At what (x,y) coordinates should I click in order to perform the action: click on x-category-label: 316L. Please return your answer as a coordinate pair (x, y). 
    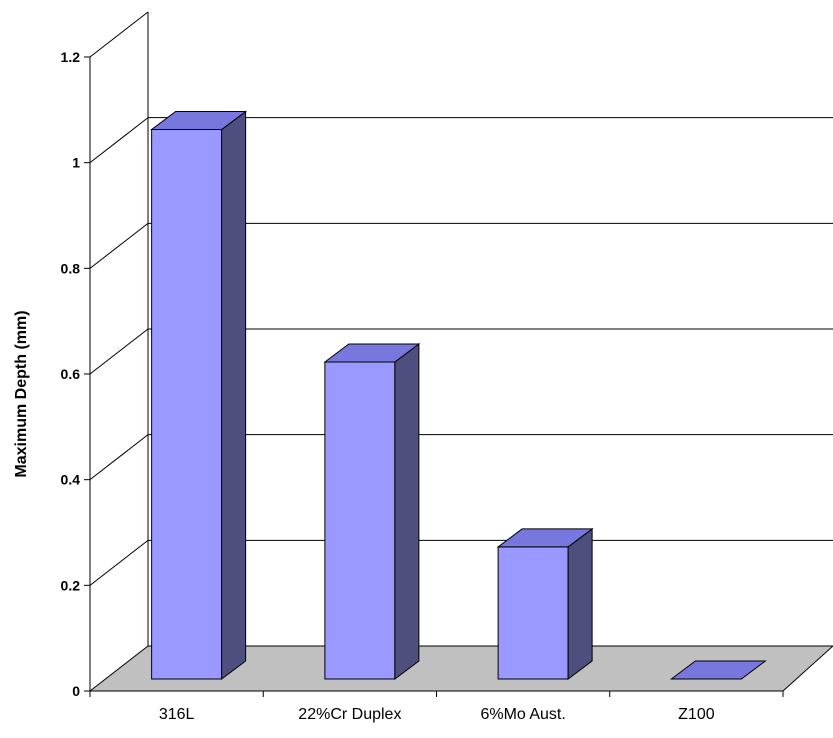
    Looking at the image, I should click on (177, 714).